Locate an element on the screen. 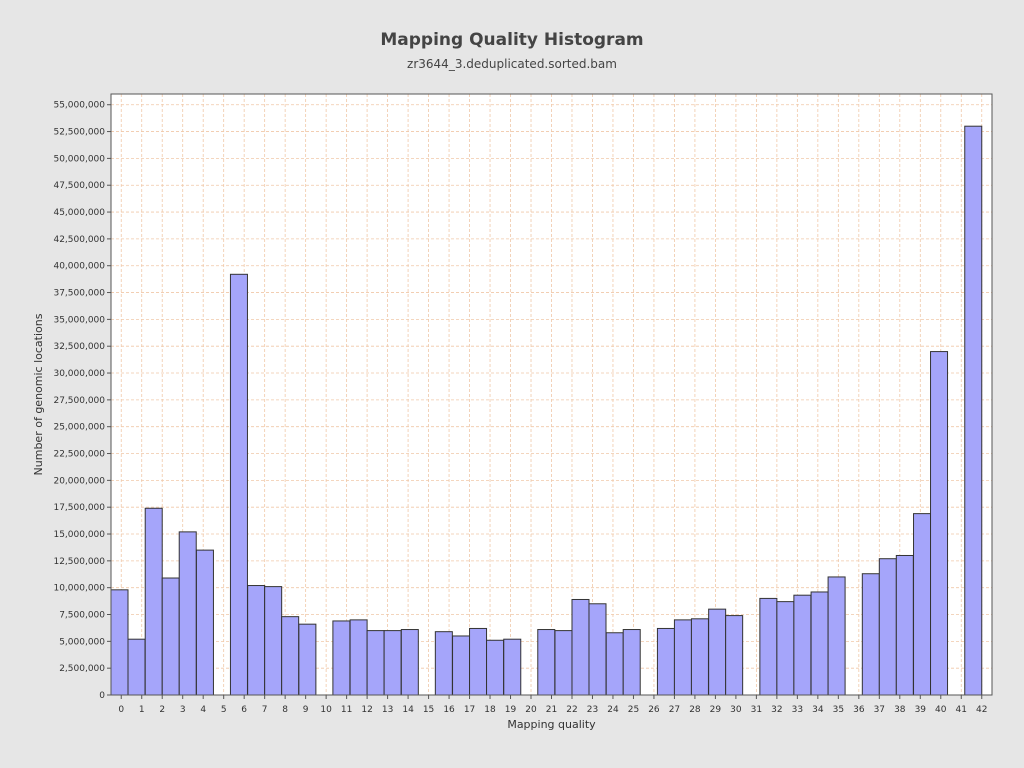 This screenshot has height=768, width=1024. x-tick-label: 33 is located at coordinates (797, 710).